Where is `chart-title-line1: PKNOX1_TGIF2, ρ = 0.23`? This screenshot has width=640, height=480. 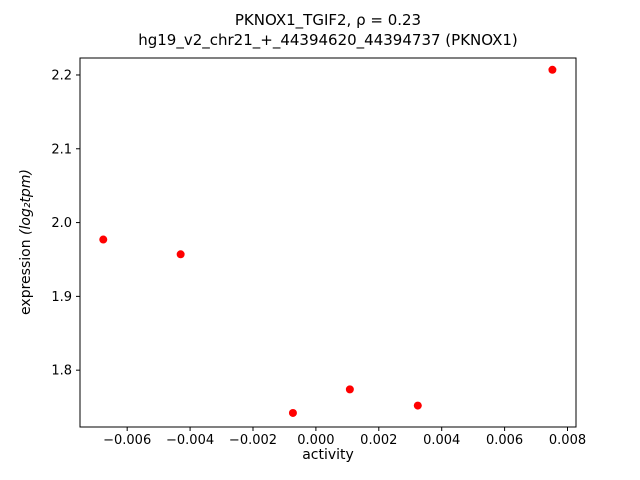 chart-title-line1: PKNOX1_TGIF2, ρ = 0.23 is located at coordinates (328, 20).